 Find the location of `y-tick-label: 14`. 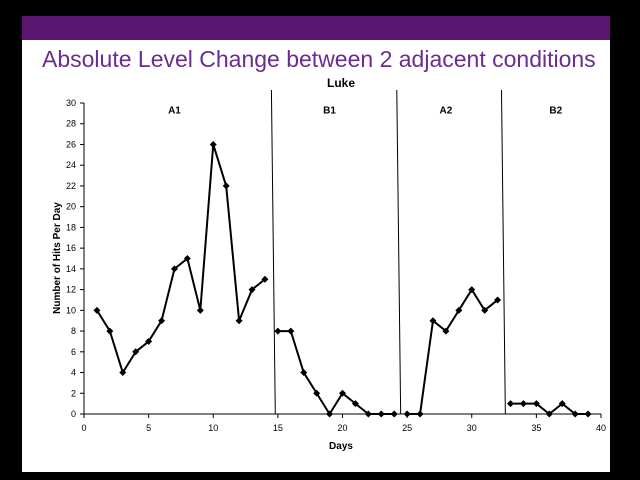

y-tick-label: 14 is located at coordinates (71, 269).